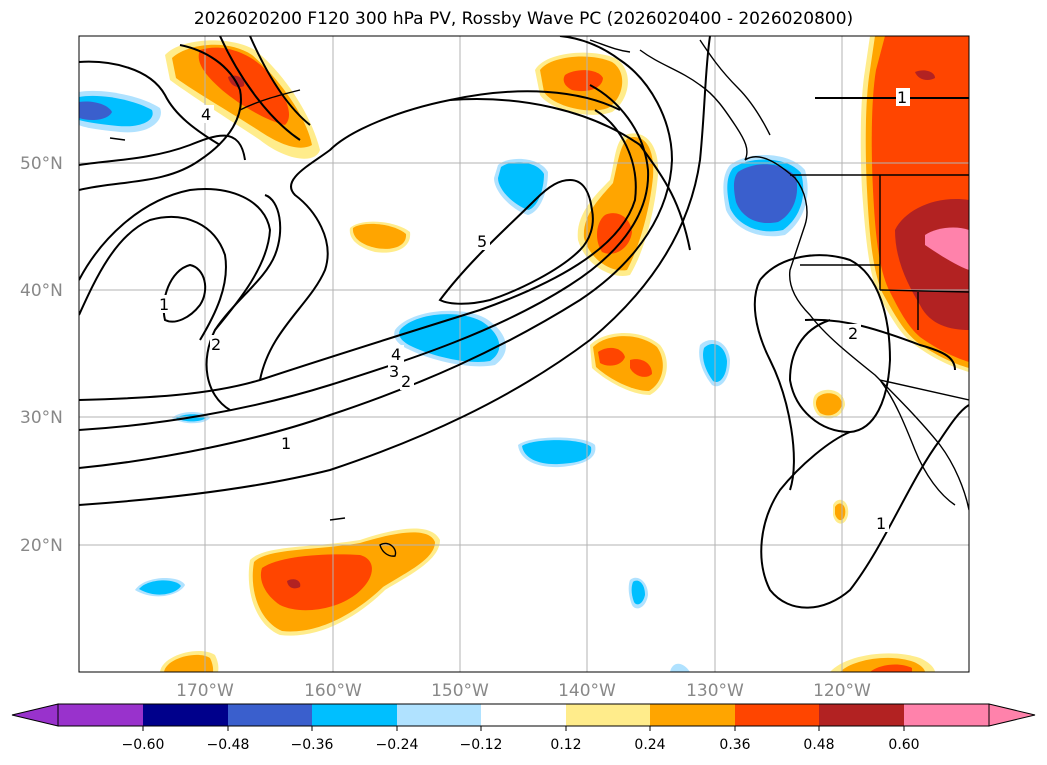 This screenshot has width=1047, height=765. I want to click on colorbar-max-extend, so click(1012, 715).